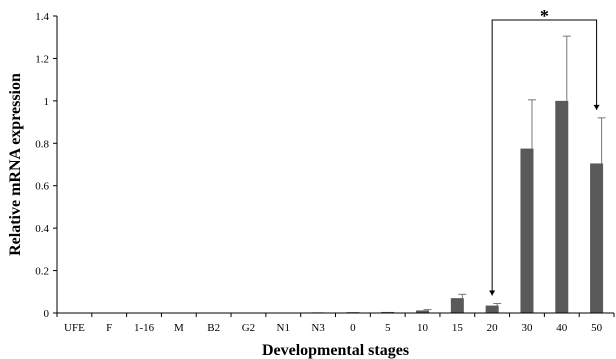 The image size is (616, 359). Describe the element at coordinates (388, 328) in the screenshot. I see `x-tick-label: 5` at that location.